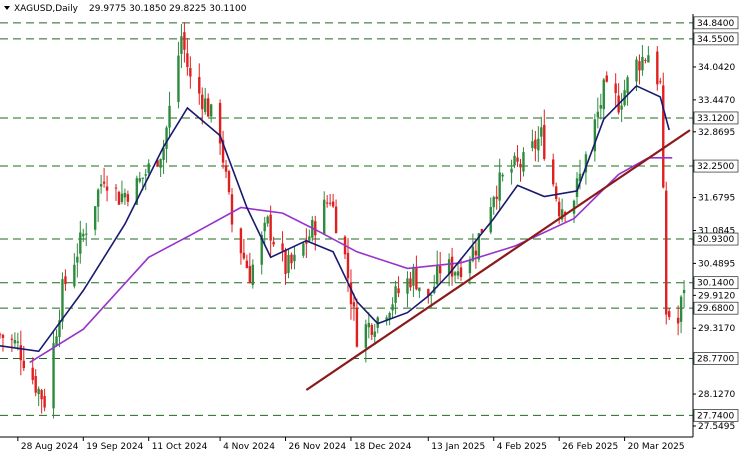  I want to click on level-label: 30.9300, so click(715, 240).